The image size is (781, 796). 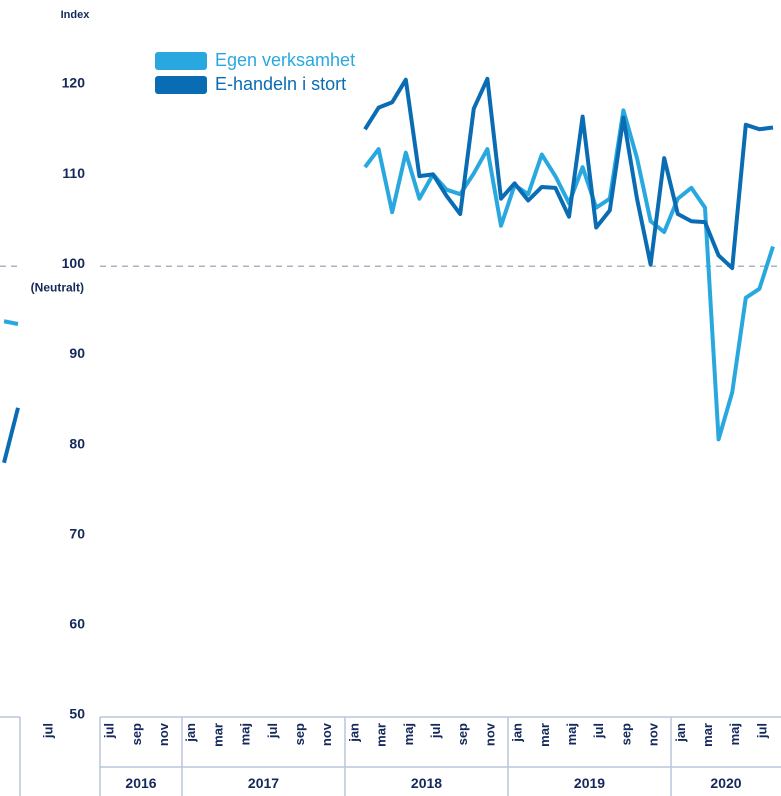 I want to click on legend-label: E-handeln i stort, so click(x=280, y=84).